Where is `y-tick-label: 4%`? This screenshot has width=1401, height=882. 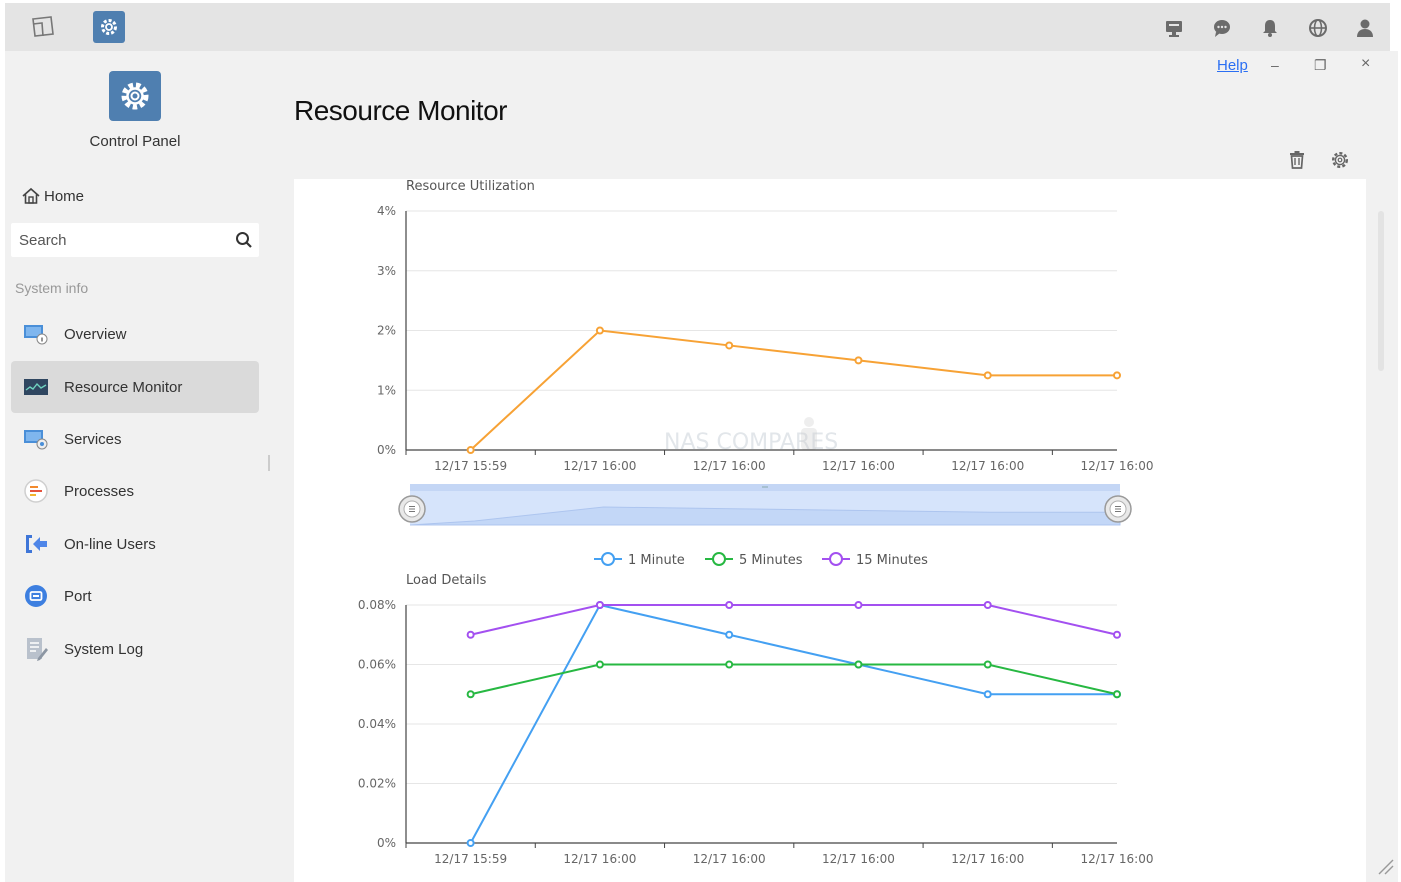 y-tick-label: 4% is located at coordinates (386, 211).